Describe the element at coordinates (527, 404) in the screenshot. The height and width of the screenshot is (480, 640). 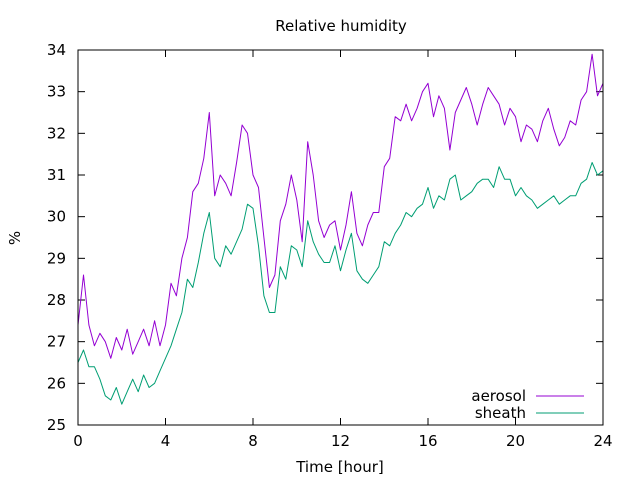
I see `legend: aerosol sheath` at that location.